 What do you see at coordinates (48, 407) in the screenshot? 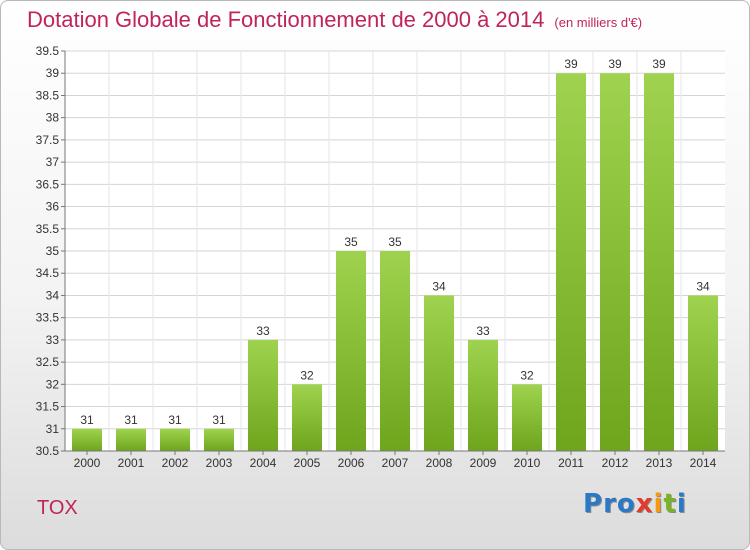
I see `y-tick-label: 31.5` at bounding box center [48, 407].